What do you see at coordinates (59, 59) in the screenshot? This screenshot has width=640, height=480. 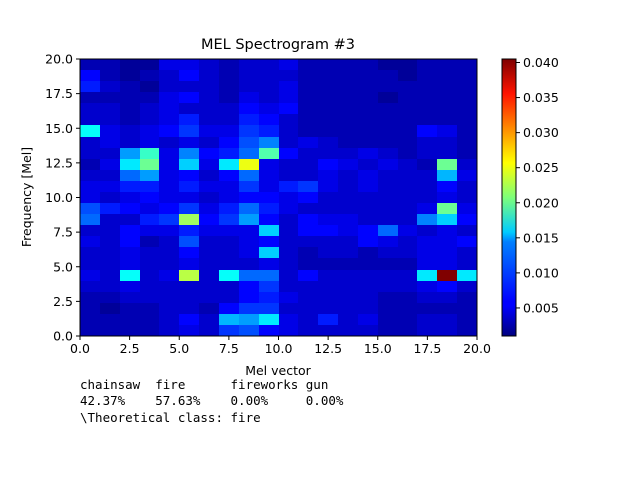 I see `y-tick-label: 20.0` at bounding box center [59, 59].